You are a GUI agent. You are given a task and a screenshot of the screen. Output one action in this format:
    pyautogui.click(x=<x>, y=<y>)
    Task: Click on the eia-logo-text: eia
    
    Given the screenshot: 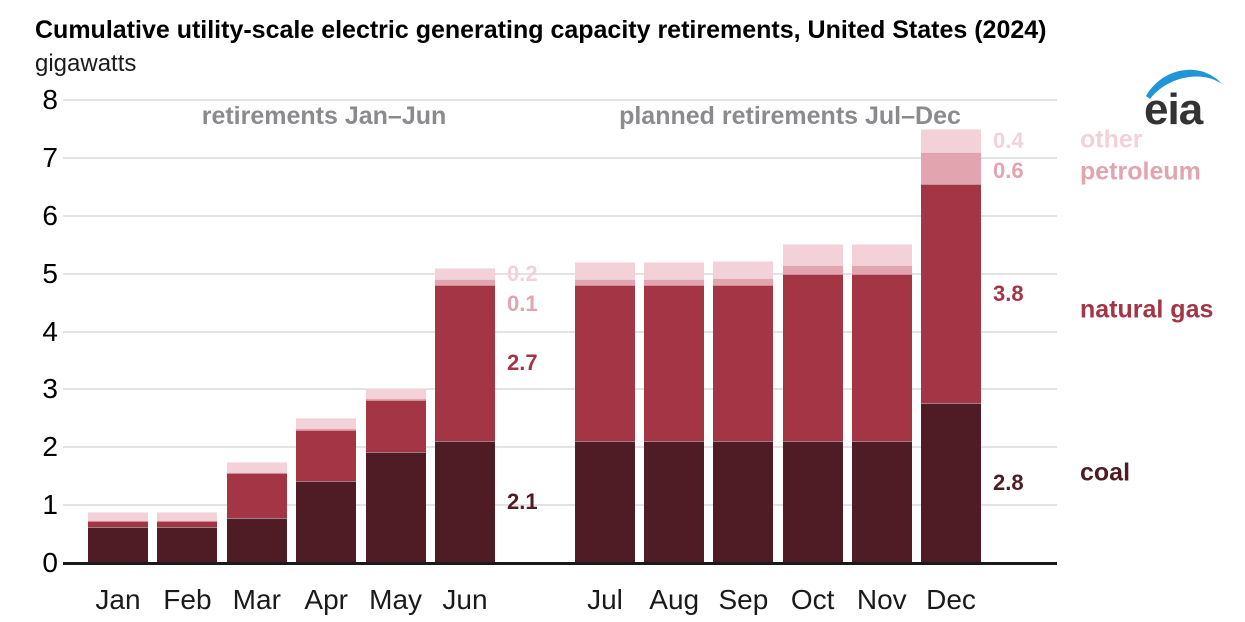 What is the action you would take?
    pyautogui.click(x=1174, y=109)
    